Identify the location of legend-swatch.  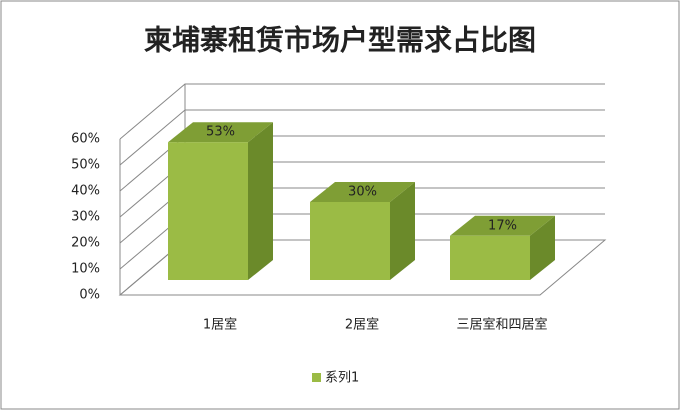
(316, 377).